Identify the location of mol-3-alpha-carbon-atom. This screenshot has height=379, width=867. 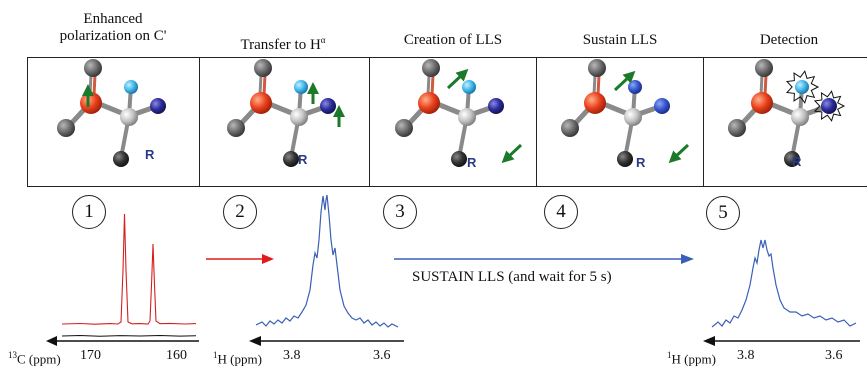
(467, 117).